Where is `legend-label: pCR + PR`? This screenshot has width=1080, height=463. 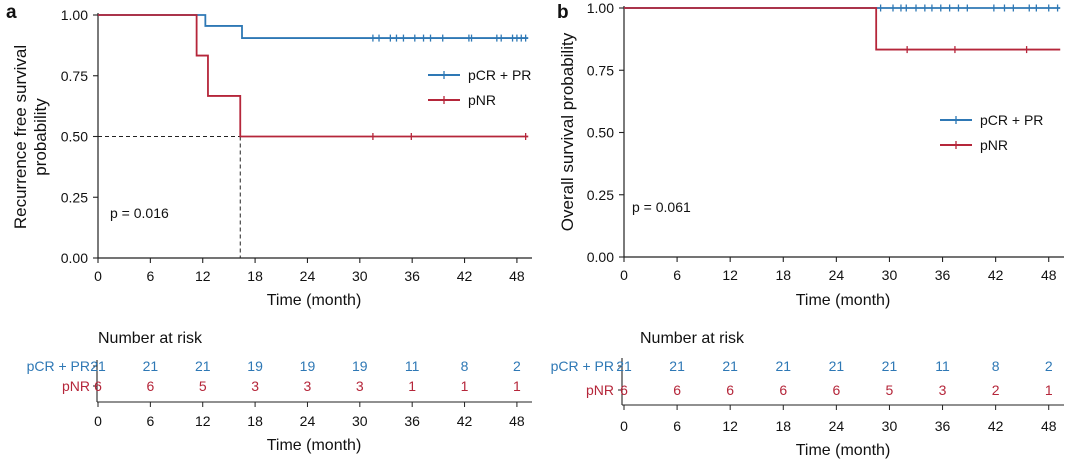 legend-label: pCR + PR is located at coordinates (499, 75).